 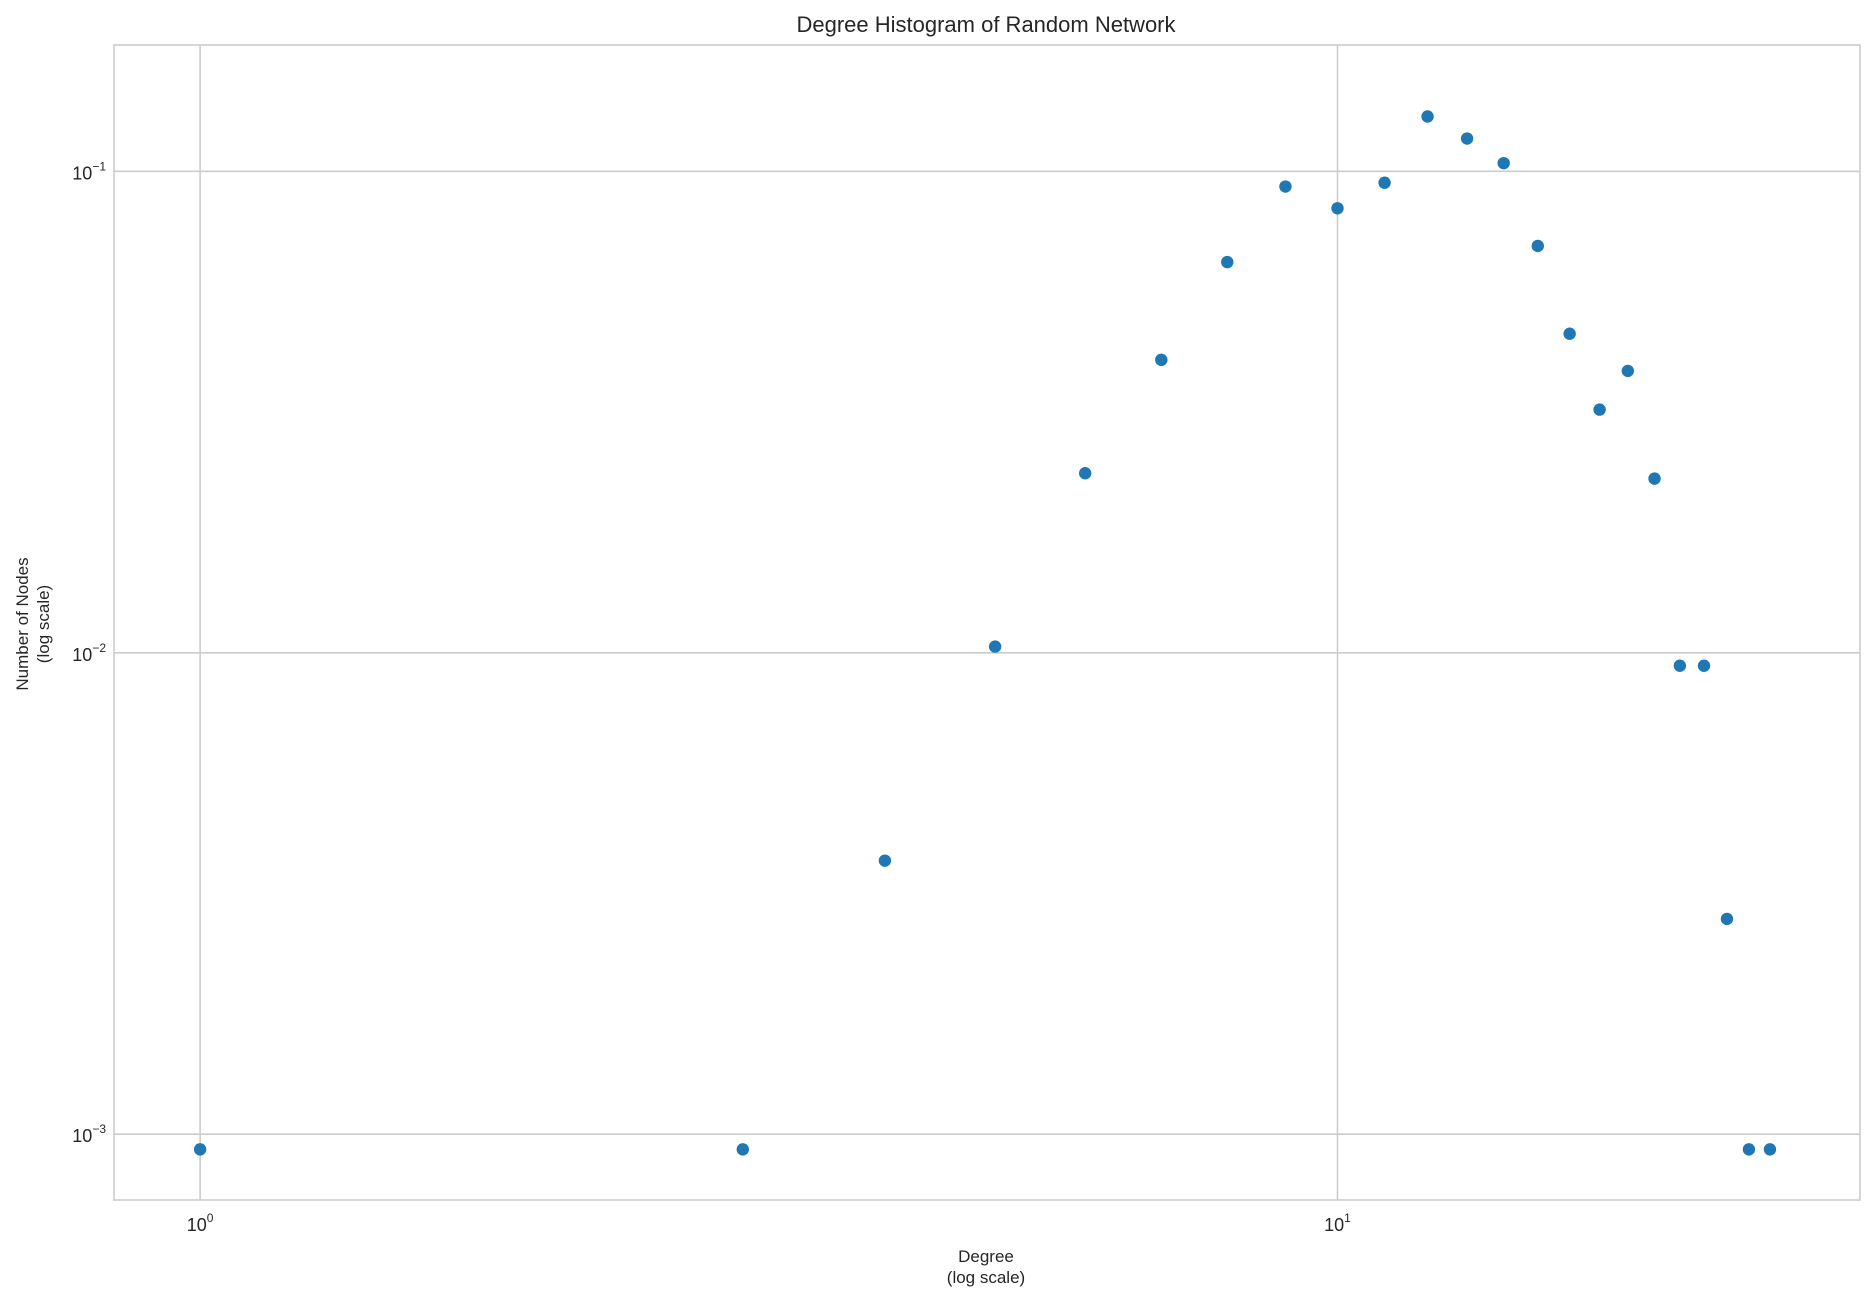 What do you see at coordinates (986, 24) in the screenshot?
I see `chart-title: Degree Histogram of Random Network` at bounding box center [986, 24].